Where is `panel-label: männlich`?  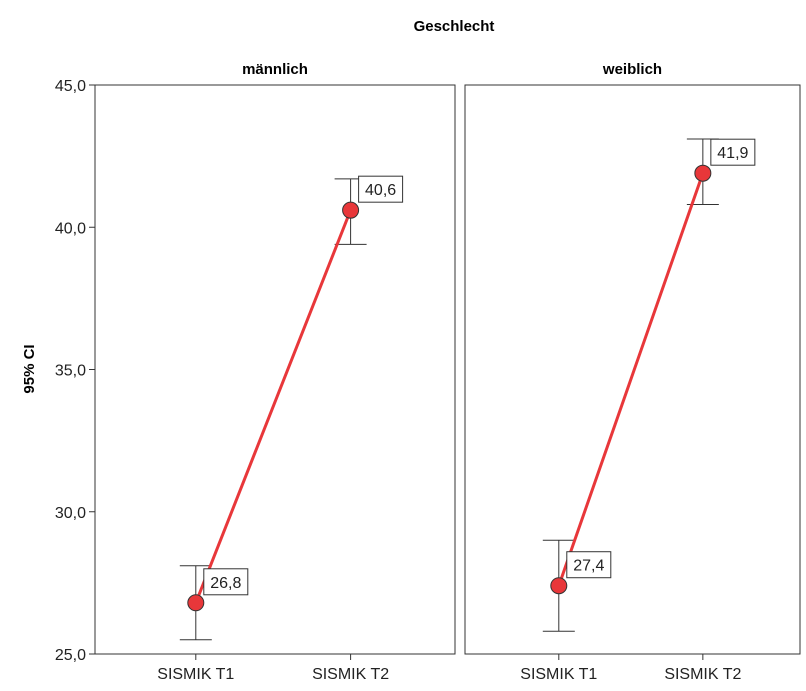 panel-label: männlich is located at coordinates (275, 69).